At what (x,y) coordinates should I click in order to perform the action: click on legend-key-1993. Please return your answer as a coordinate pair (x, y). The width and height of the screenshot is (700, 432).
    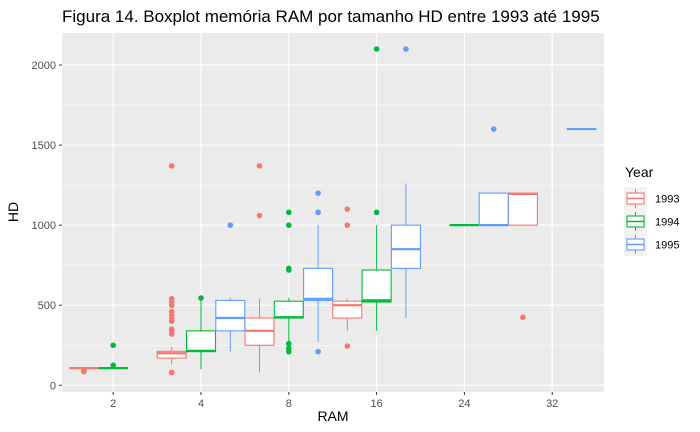
    Looking at the image, I should click on (635, 198).